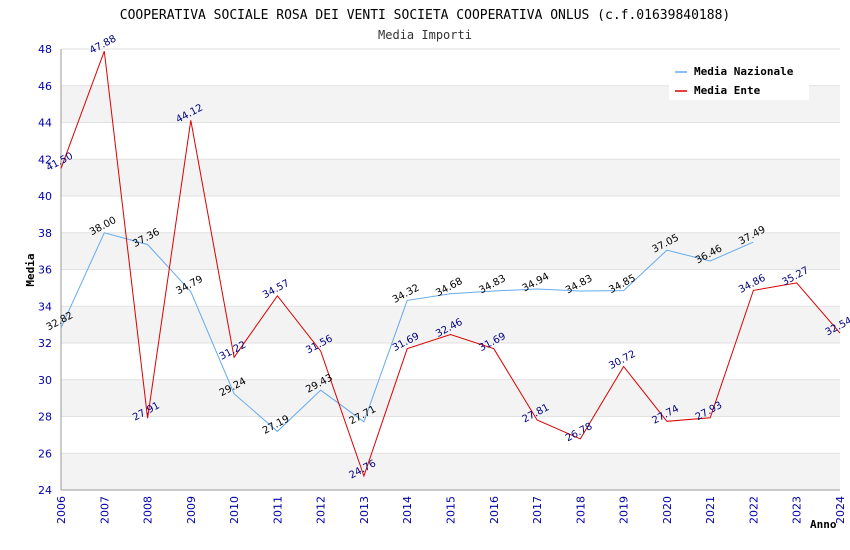 The image size is (850, 550). What do you see at coordinates (45, 417) in the screenshot?
I see `y-tick-label: 28` at bounding box center [45, 417].